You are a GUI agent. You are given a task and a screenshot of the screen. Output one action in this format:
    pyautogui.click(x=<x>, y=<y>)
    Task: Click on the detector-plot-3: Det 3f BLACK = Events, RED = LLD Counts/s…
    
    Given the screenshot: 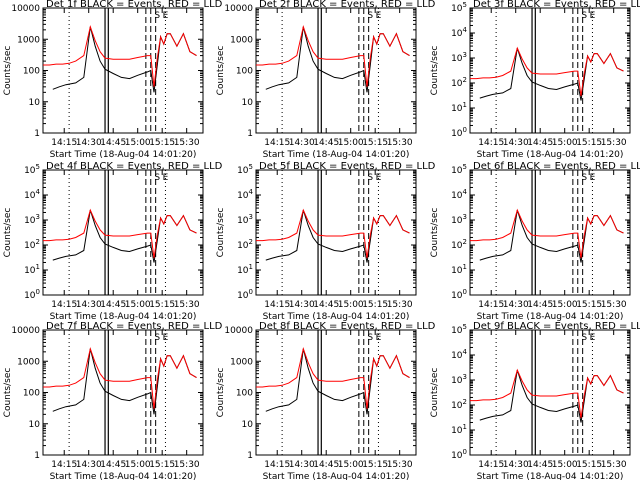 What is the action you would take?
    pyautogui.click(x=535, y=80)
    